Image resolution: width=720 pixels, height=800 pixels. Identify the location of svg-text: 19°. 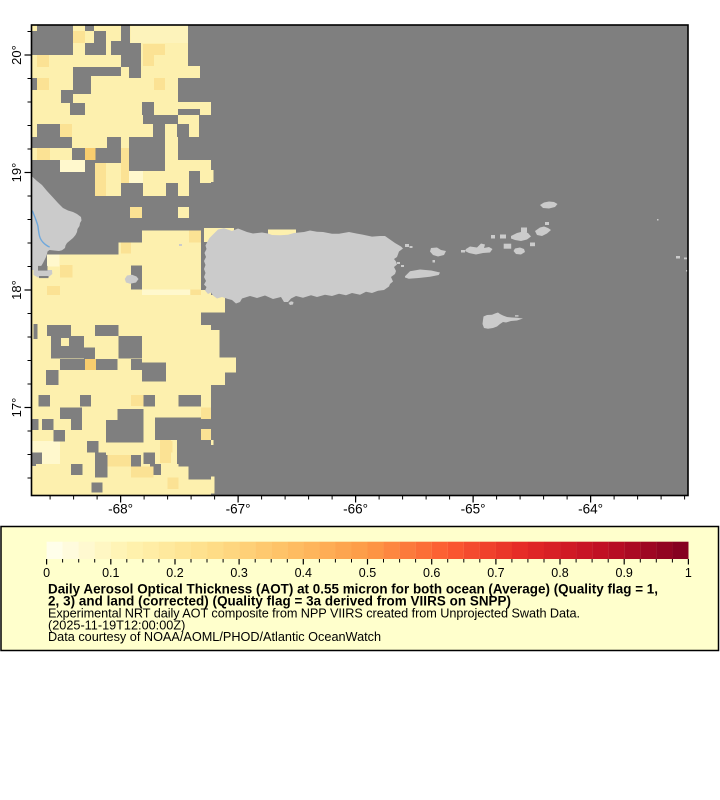
(16, 173).